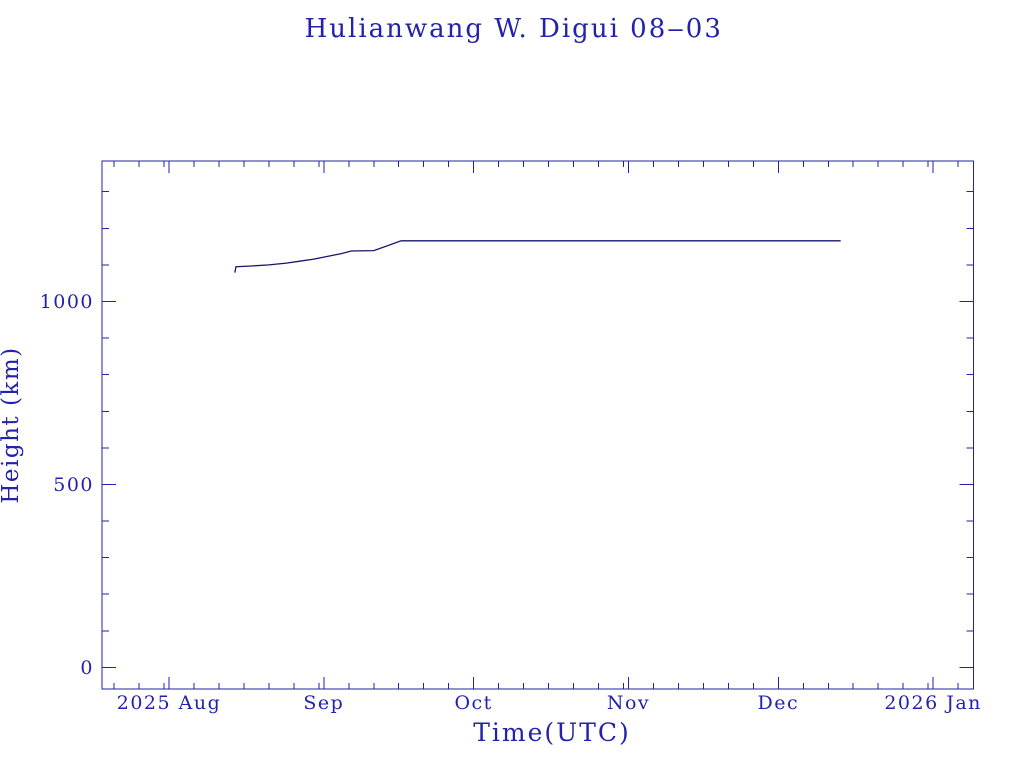  Describe the element at coordinates (552, 732) in the screenshot. I see `x-axis-title: Time(UTC)` at that location.